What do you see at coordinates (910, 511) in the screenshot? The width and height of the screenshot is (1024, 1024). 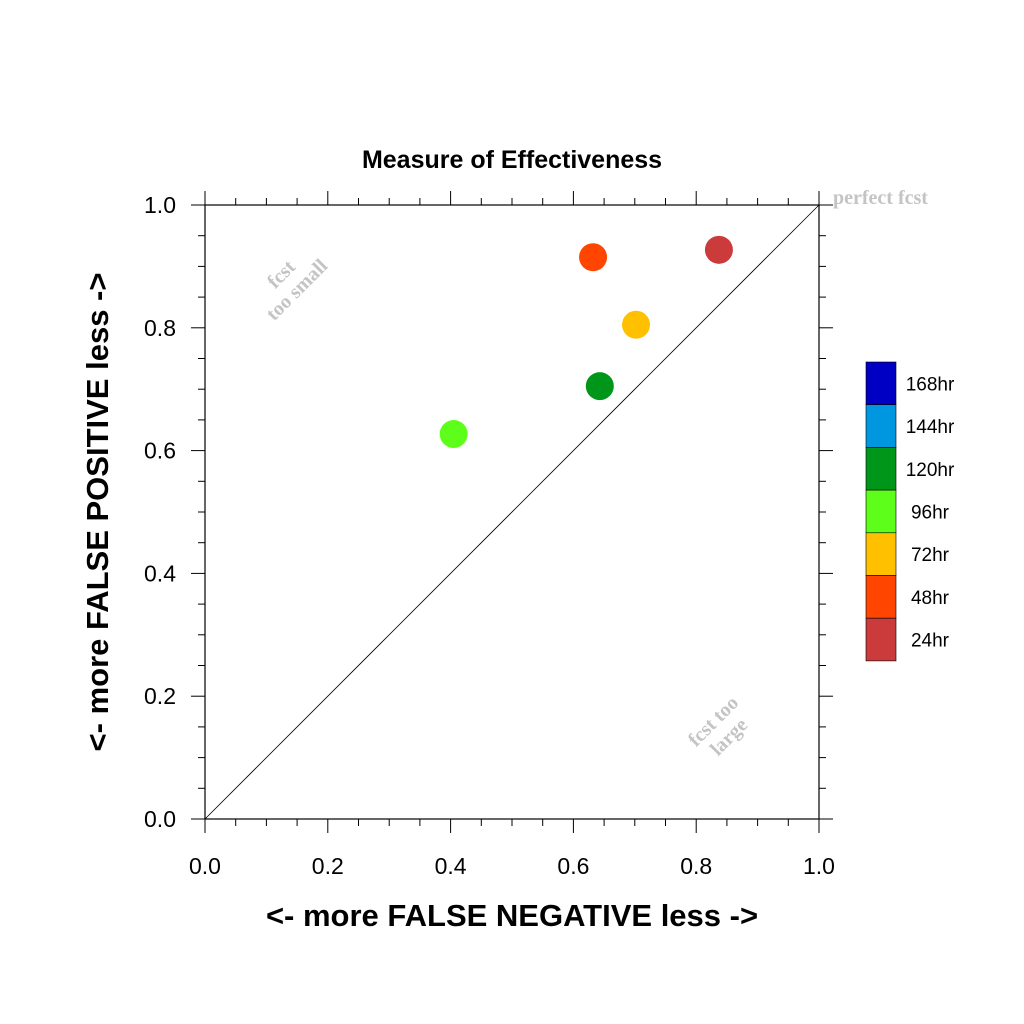 I see `legend: 168hr 144hr 120hr 96hr 72hr 48hr 24hr` at bounding box center [910, 511].